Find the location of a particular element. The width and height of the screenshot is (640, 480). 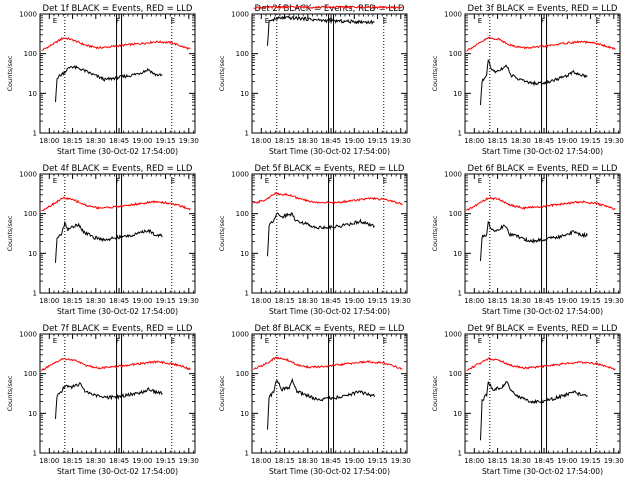

panel-title: Det 8f BLACK = Events, RED = LLD is located at coordinates (330, 329).